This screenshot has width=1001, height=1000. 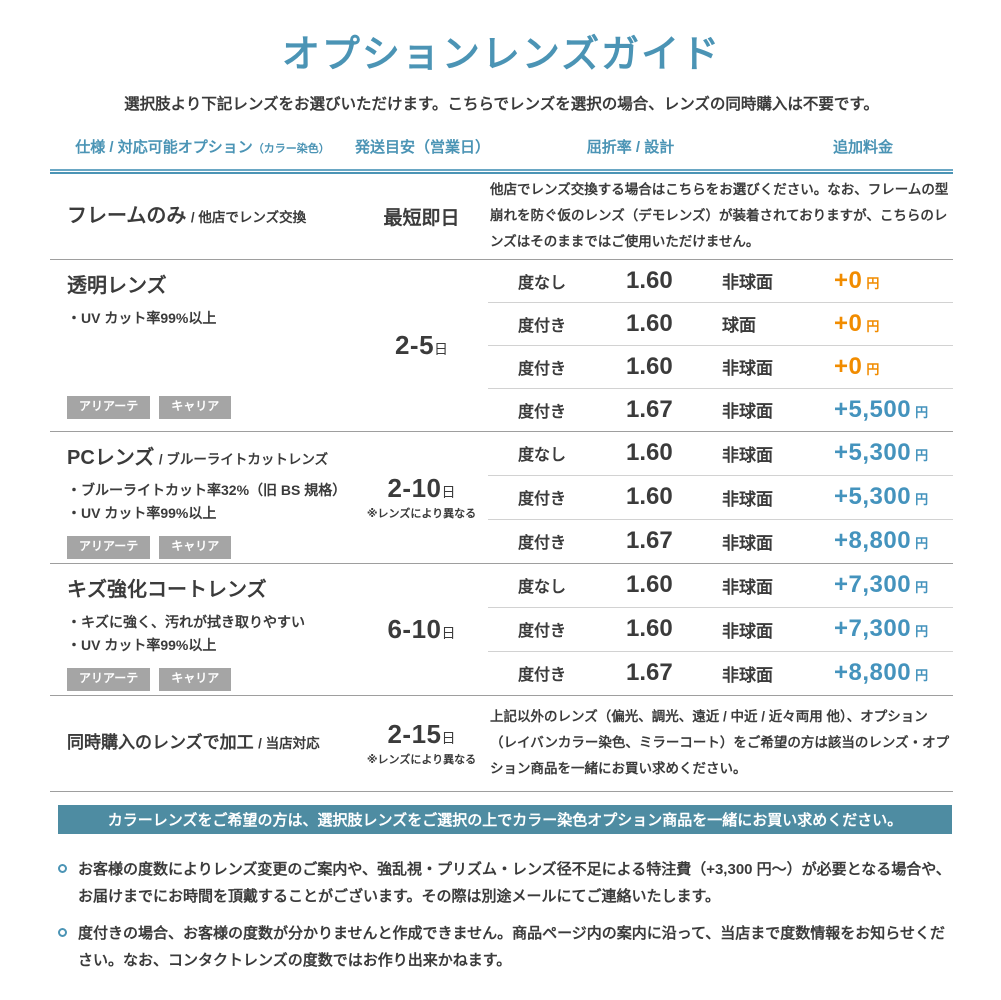 What do you see at coordinates (720, 324) in the screenshot?
I see `option-row: 度付き 1.60 球面 +0 円` at bounding box center [720, 324].